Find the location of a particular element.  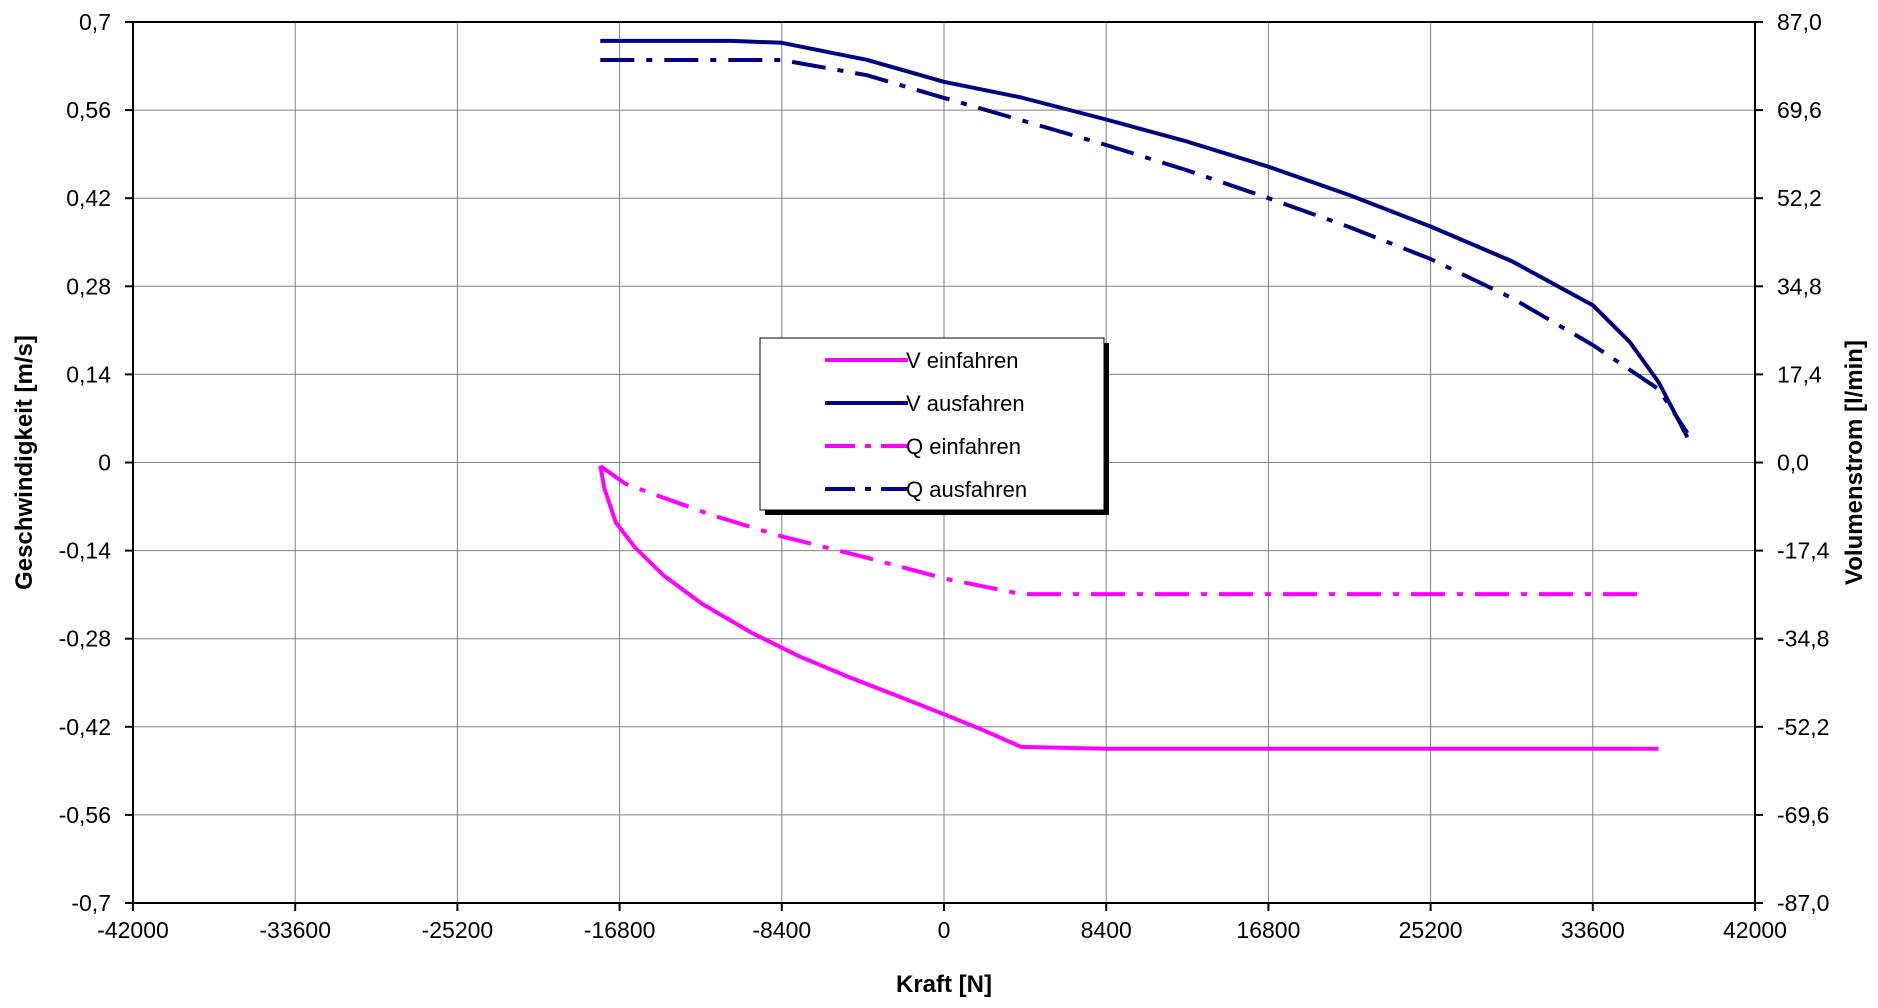

y-tick-label: -0,14 is located at coordinates (85, 551).